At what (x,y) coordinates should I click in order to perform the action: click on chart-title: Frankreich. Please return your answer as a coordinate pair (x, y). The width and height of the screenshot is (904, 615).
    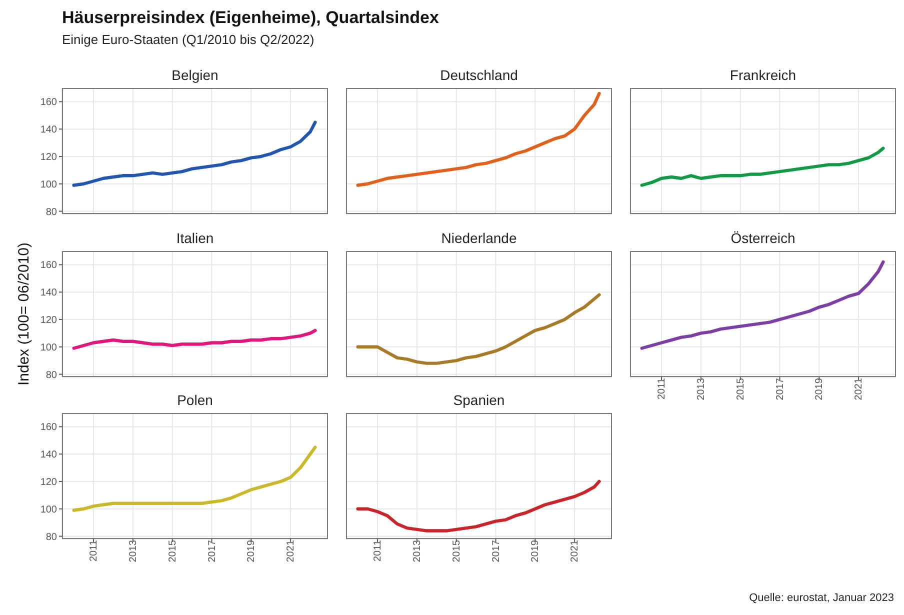
    Looking at the image, I should click on (763, 75).